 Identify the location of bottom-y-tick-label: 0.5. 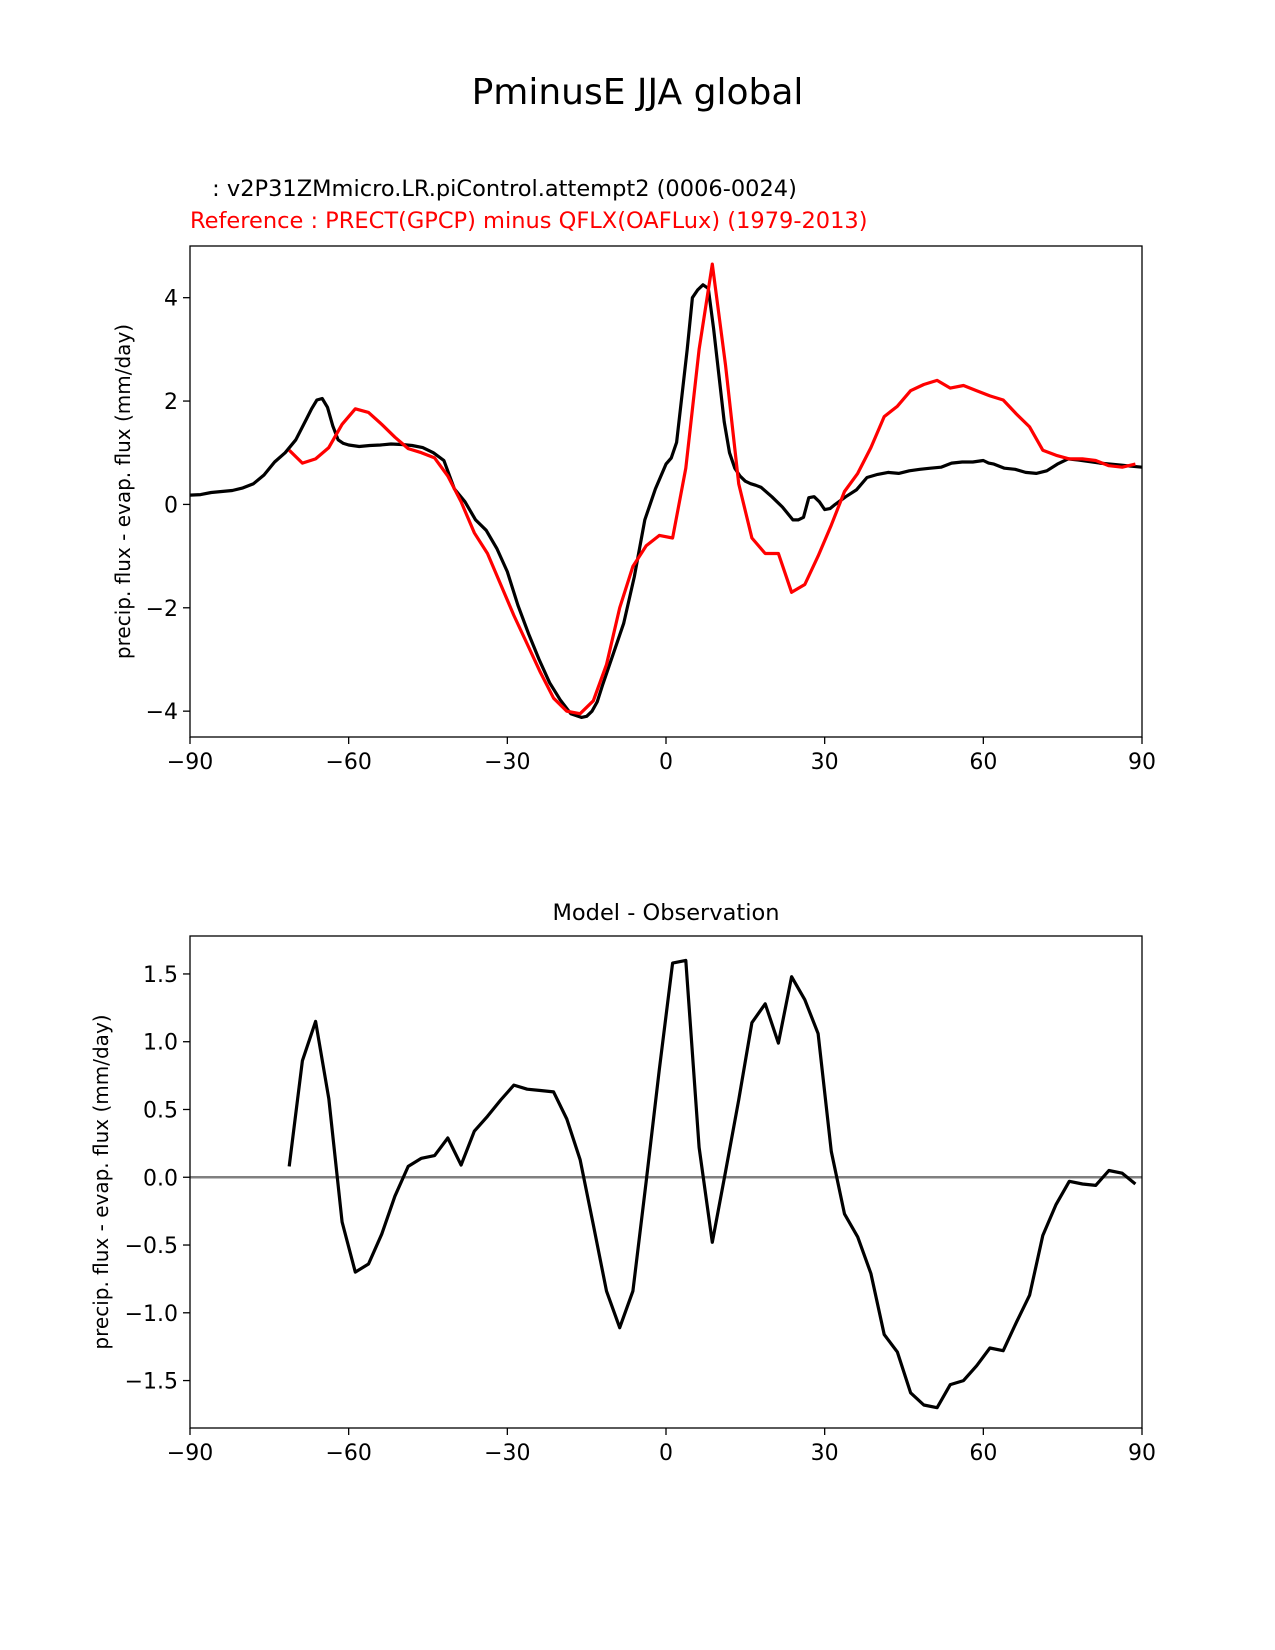
(160, 1110).